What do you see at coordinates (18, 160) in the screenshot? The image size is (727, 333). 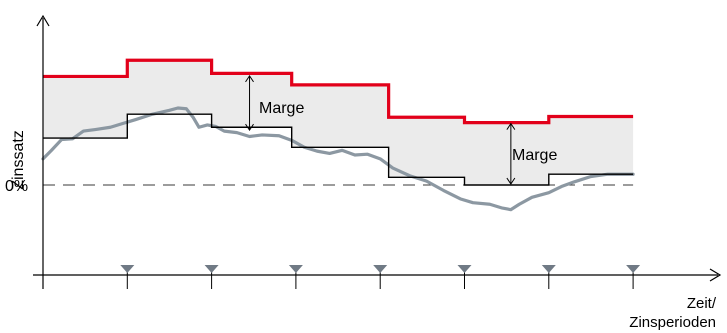 I see `y-axis-label: Zinssatz` at bounding box center [18, 160].